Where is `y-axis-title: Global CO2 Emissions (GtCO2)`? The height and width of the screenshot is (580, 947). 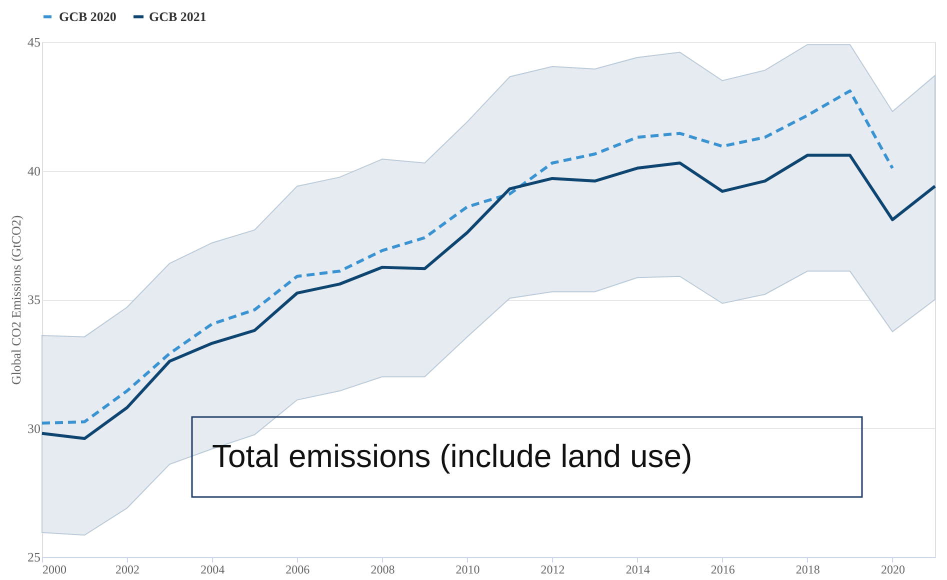 y-axis-title: Global CO2 Emissions (GtCO2) is located at coordinates (16, 300).